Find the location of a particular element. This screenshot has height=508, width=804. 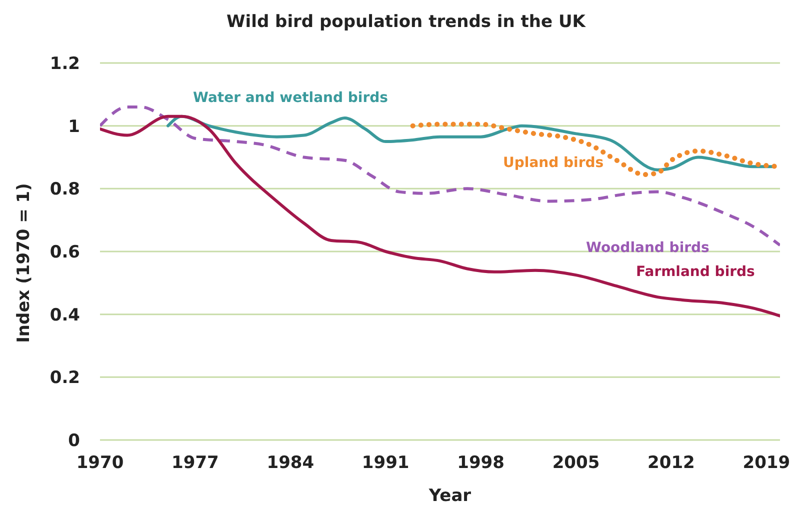

x-tick-label: 1970 is located at coordinates (100, 463).